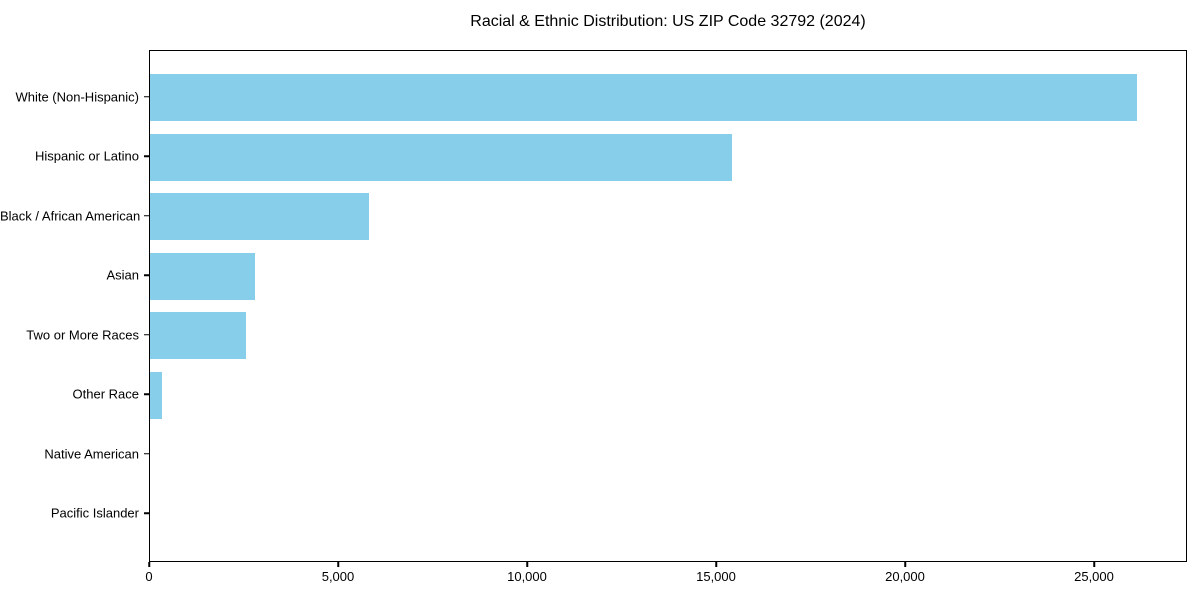 This screenshot has width=1200, height=600. What do you see at coordinates (91, 454) in the screenshot?
I see `category-label: Native American` at bounding box center [91, 454].